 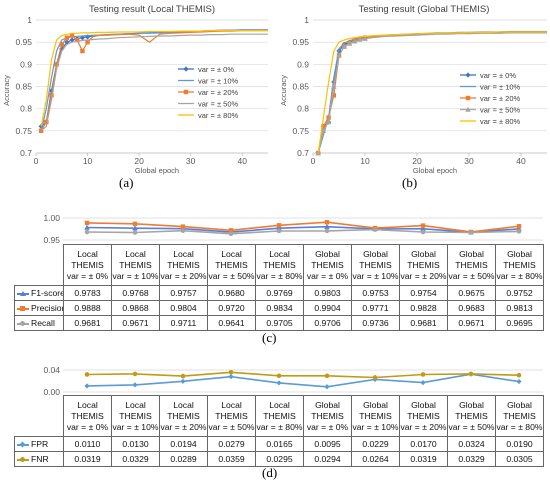 I want to click on data-label: 0.9711, so click(x=183, y=323).